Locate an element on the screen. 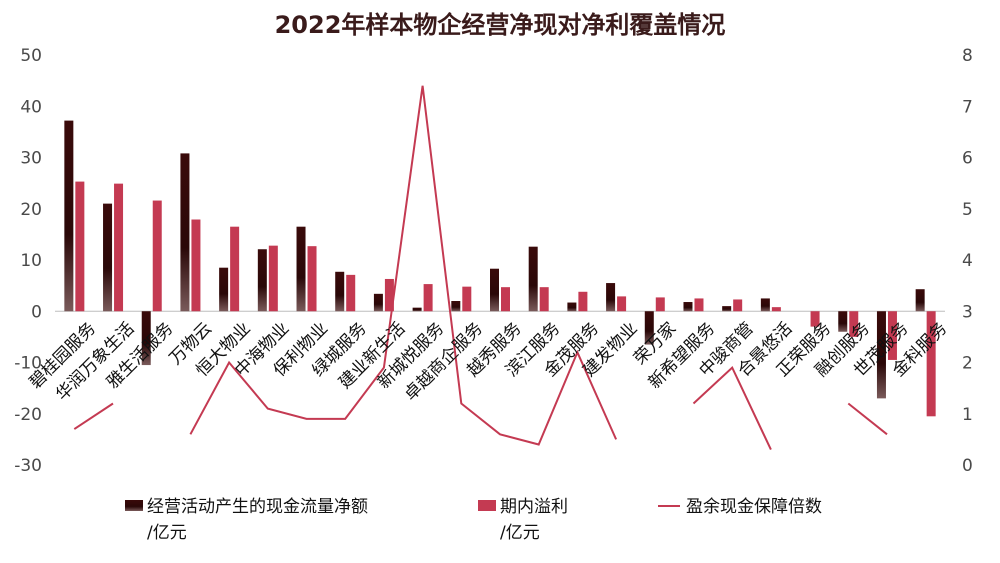 The image size is (1000, 563). left-tick-label: 50 is located at coordinates (31, 56).